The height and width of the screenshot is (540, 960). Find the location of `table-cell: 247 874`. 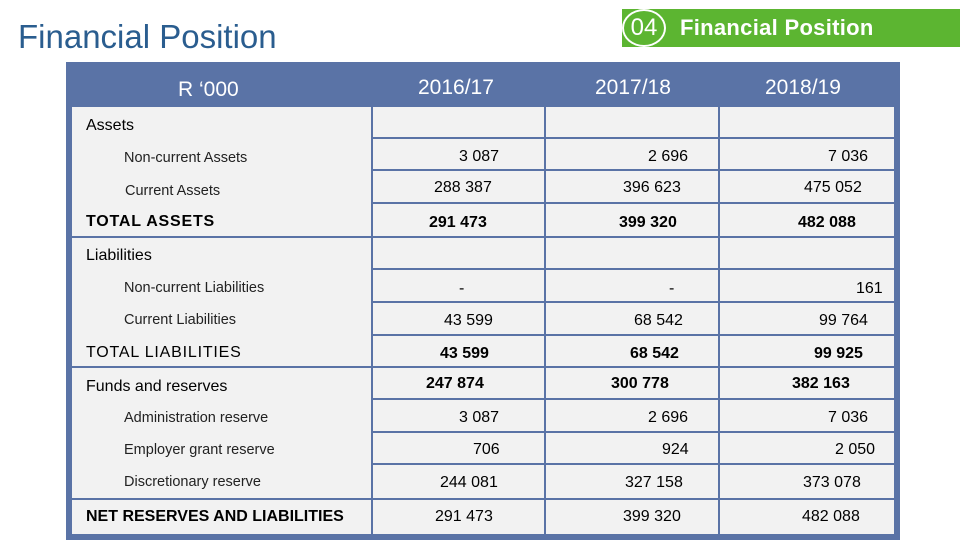

table-cell: 247 874 is located at coordinates (458, 383).